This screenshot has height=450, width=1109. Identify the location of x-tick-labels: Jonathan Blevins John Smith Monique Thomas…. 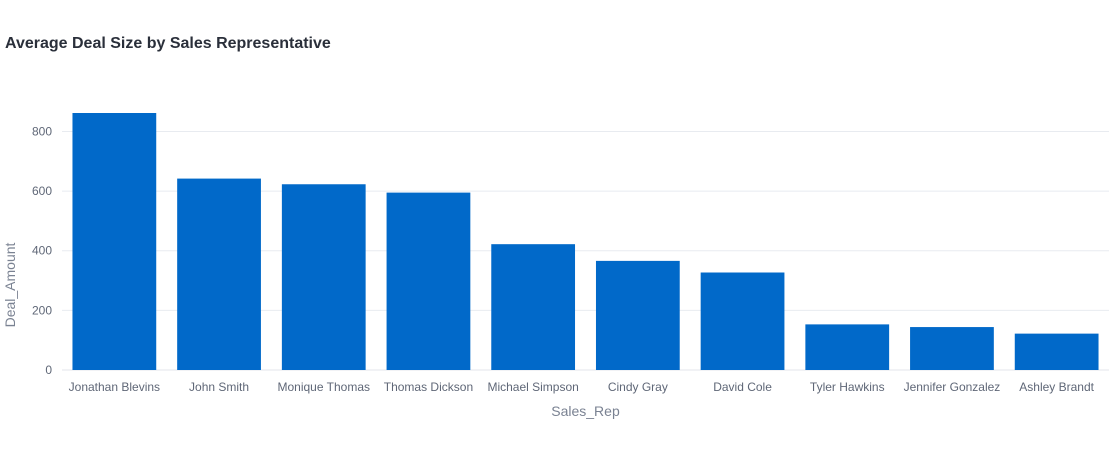
(582, 387).